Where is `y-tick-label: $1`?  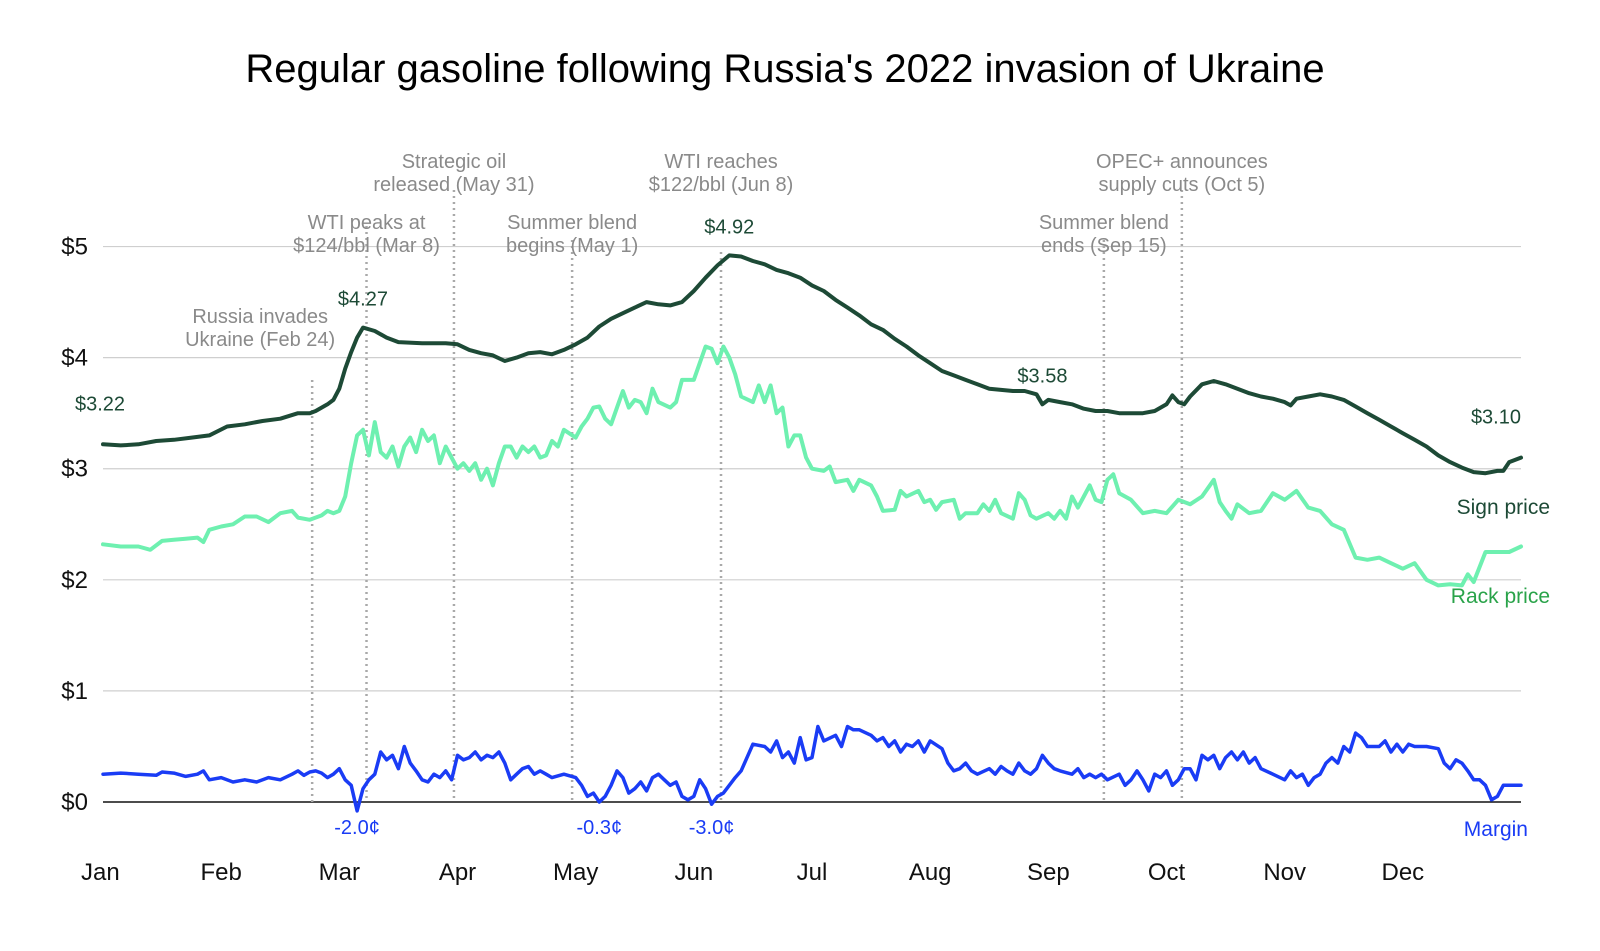 y-tick-label: $1 is located at coordinates (74, 691).